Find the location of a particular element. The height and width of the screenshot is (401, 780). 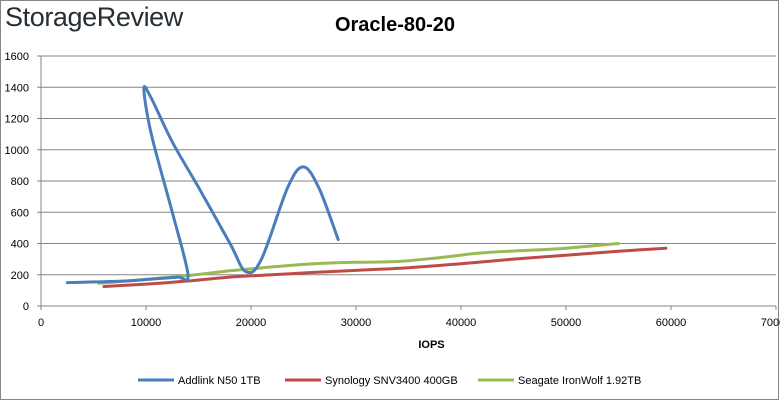

storagereview-logo: StorageReview is located at coordinates (94, 17).